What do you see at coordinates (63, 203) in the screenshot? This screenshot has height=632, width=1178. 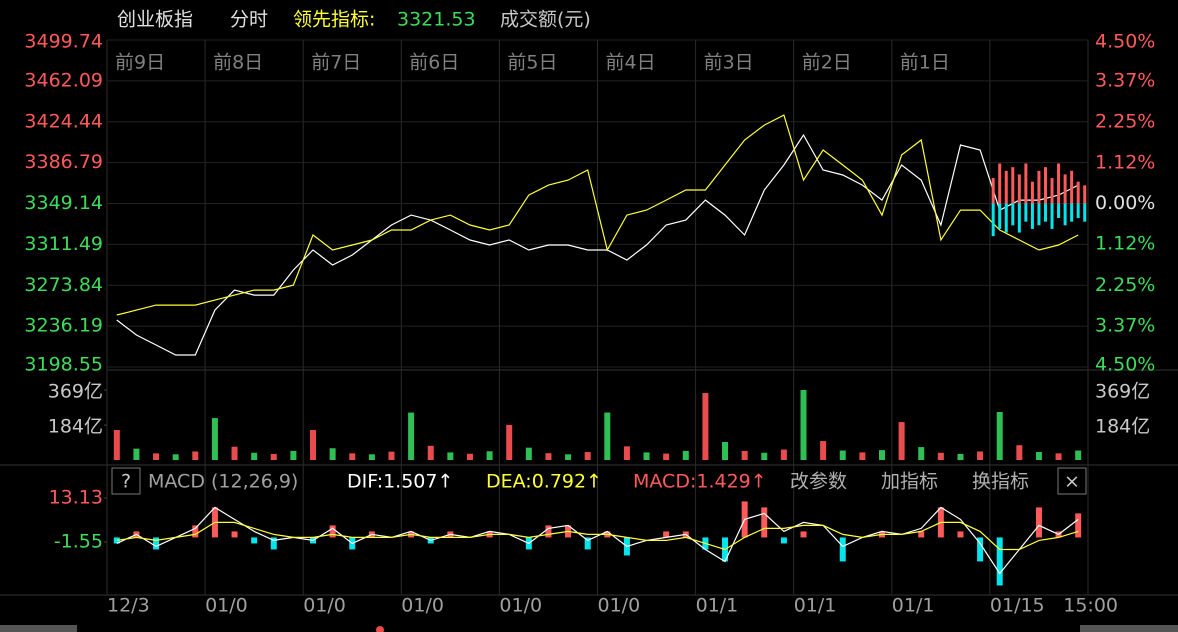 I see `y-tick-label: 3349.14` at bounding box center [63, 203].